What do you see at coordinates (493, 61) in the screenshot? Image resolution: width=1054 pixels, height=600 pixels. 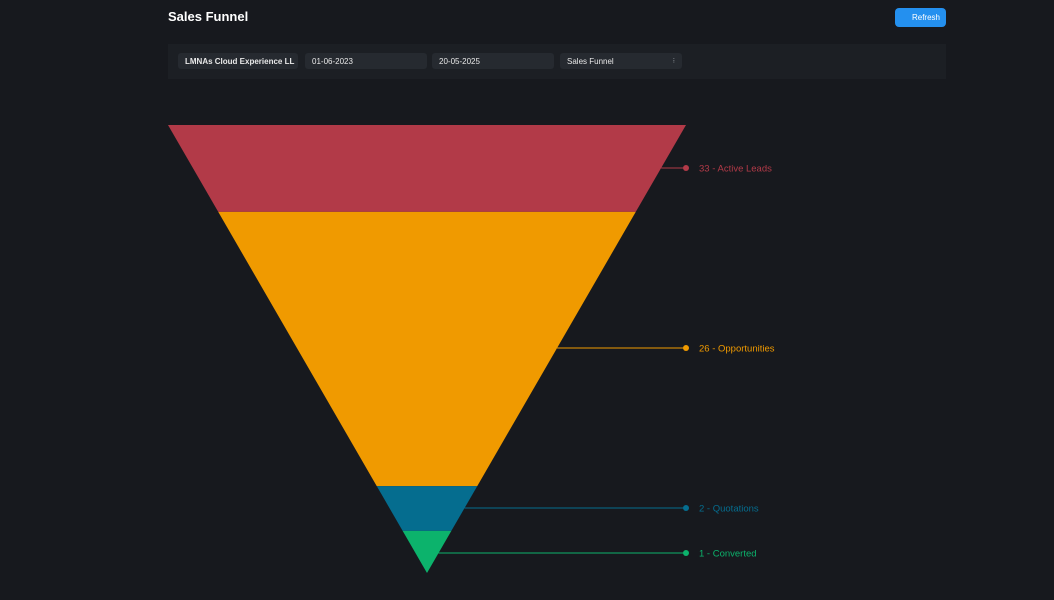 I see `to-date-field: 20-05-2025` at bounding box center [493, 61].